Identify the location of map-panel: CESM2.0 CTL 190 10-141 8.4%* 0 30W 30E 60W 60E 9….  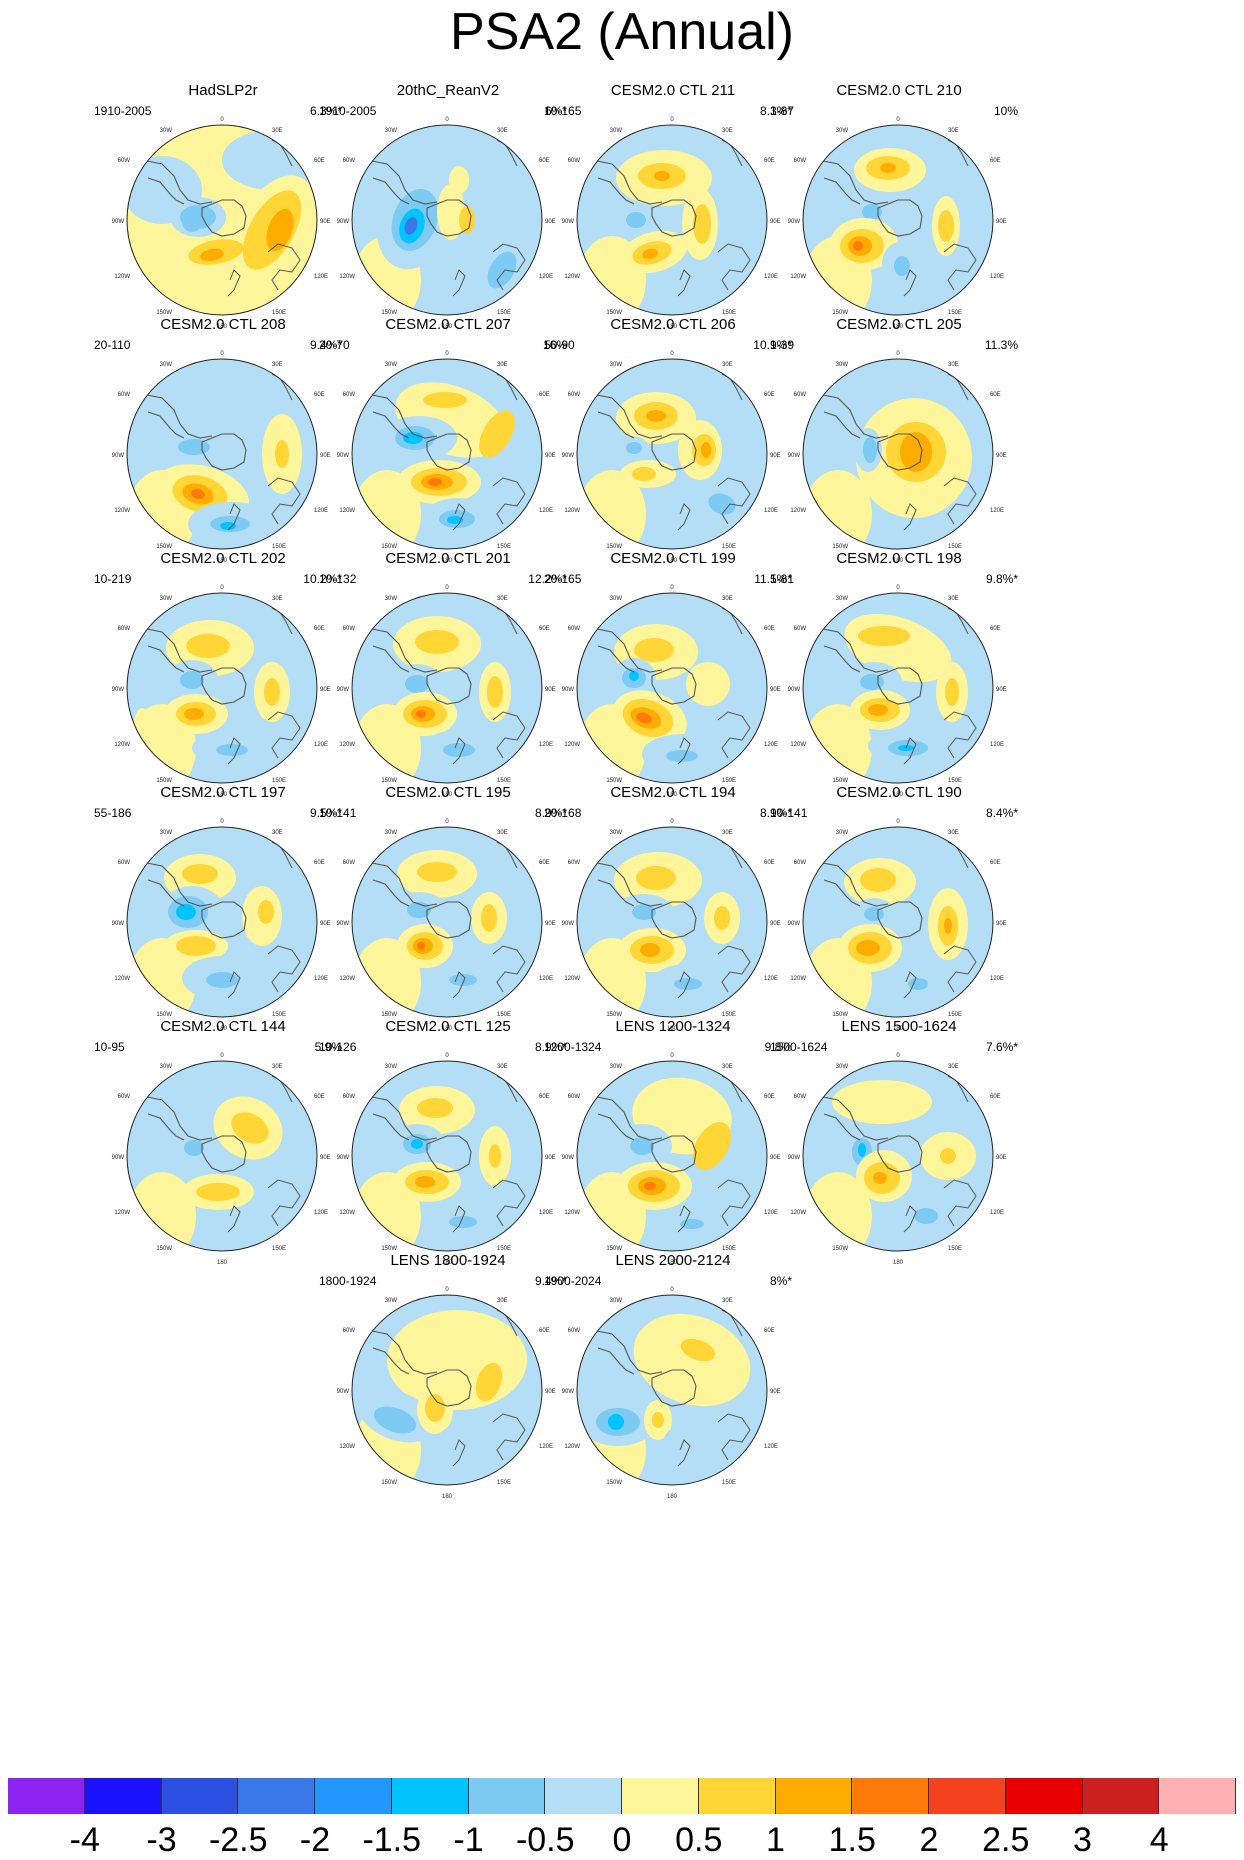
(899, 919).